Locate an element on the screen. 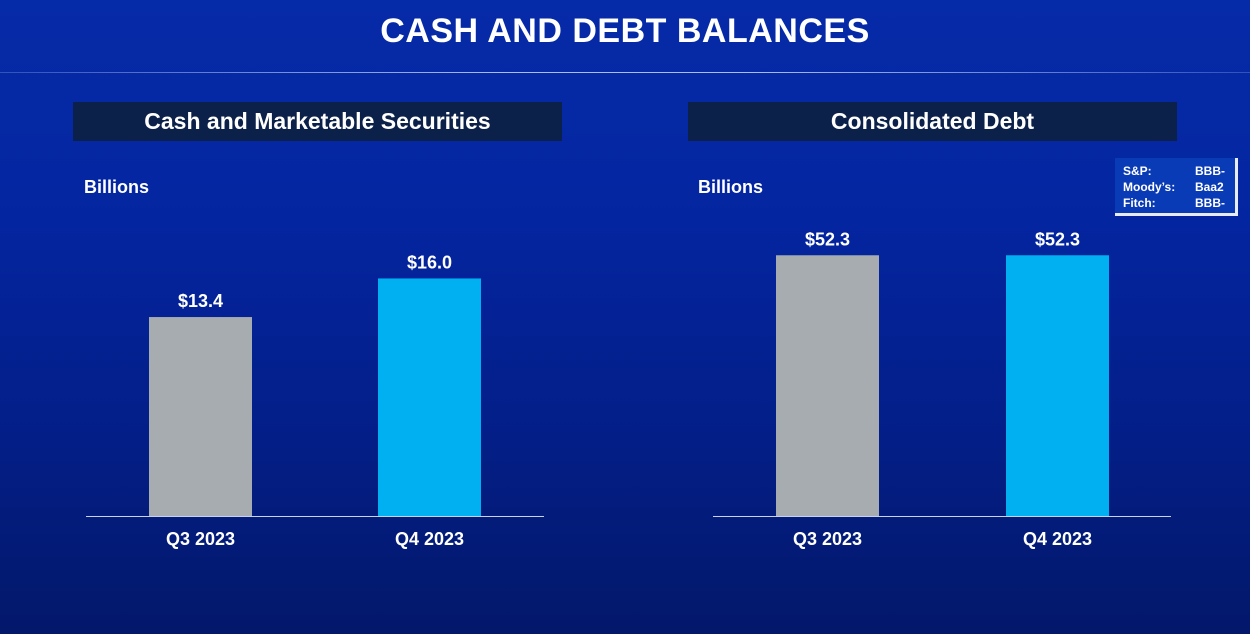  debt-category-label-2: Q4 2023 is located at coordinates (1057, 539).